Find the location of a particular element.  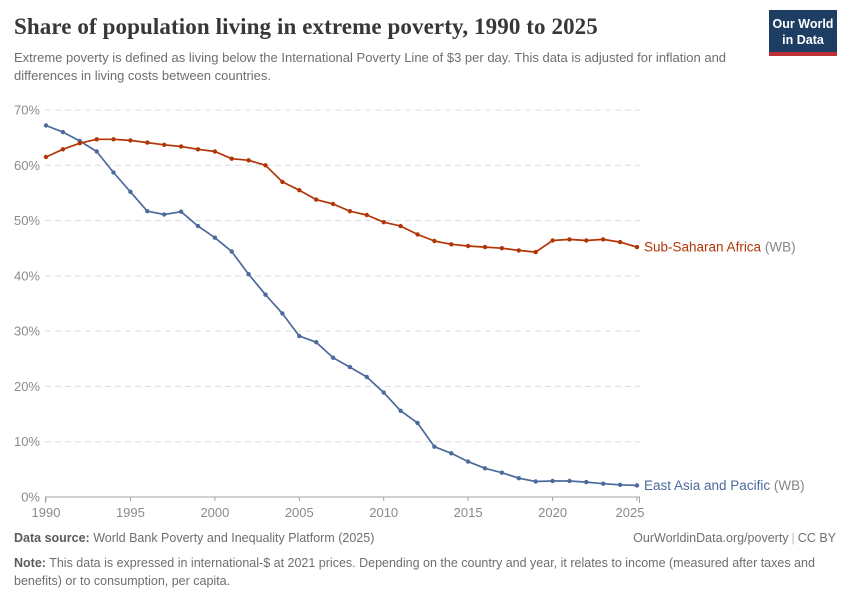

series-point-sub-saharan-africa-2003 is located at coordinates (265, 165).